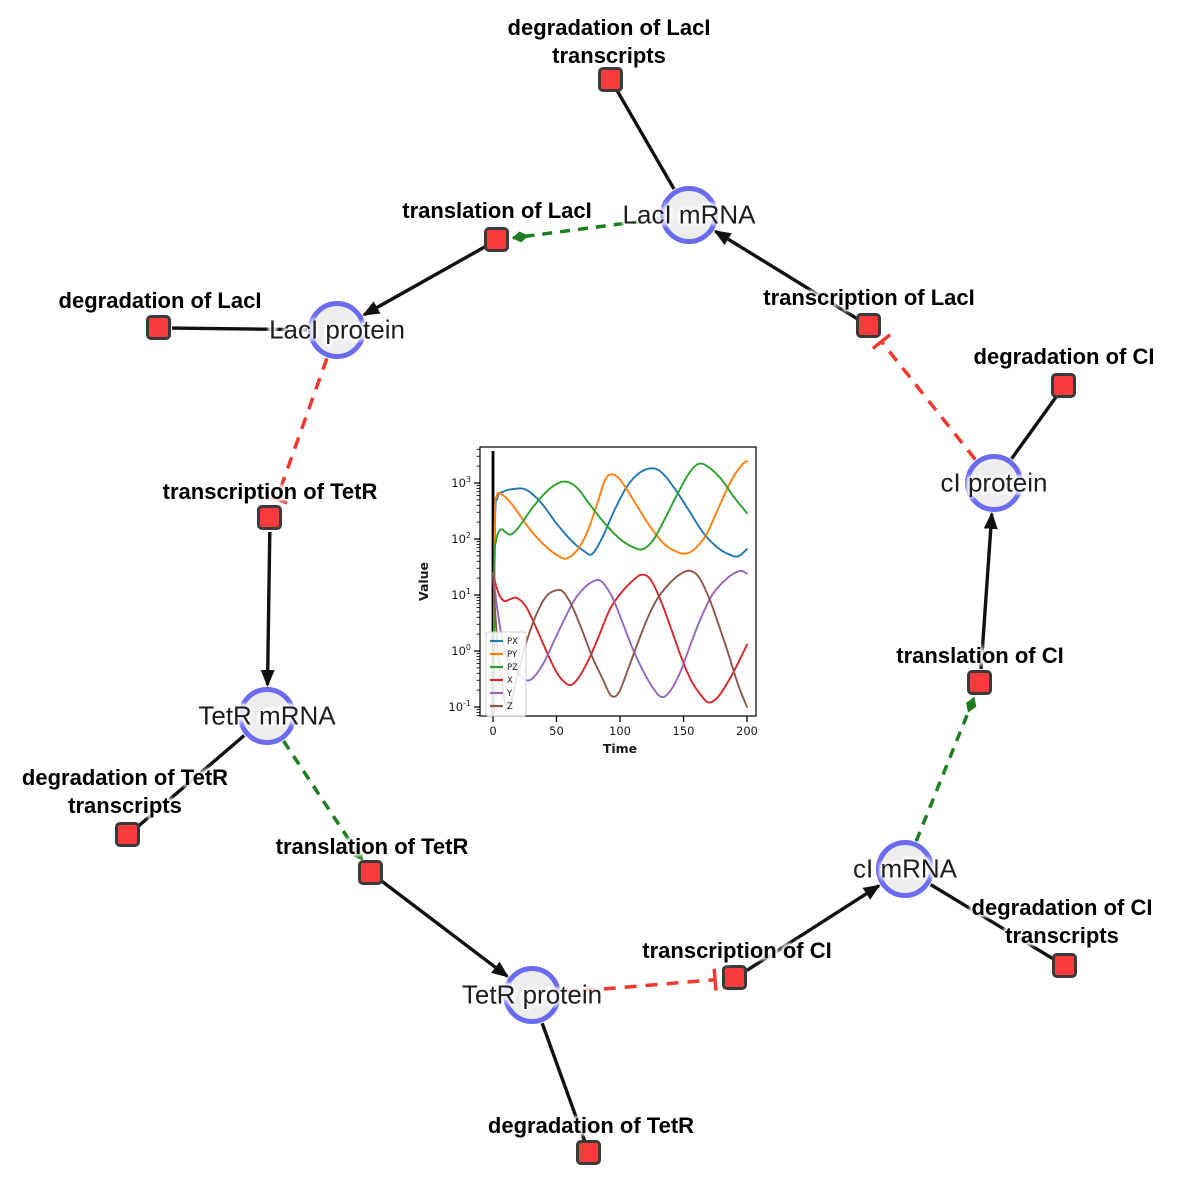  Describe the element at coordinates (510, 707) in the screenshot. I see `legend-label-Z: Z` at that location.